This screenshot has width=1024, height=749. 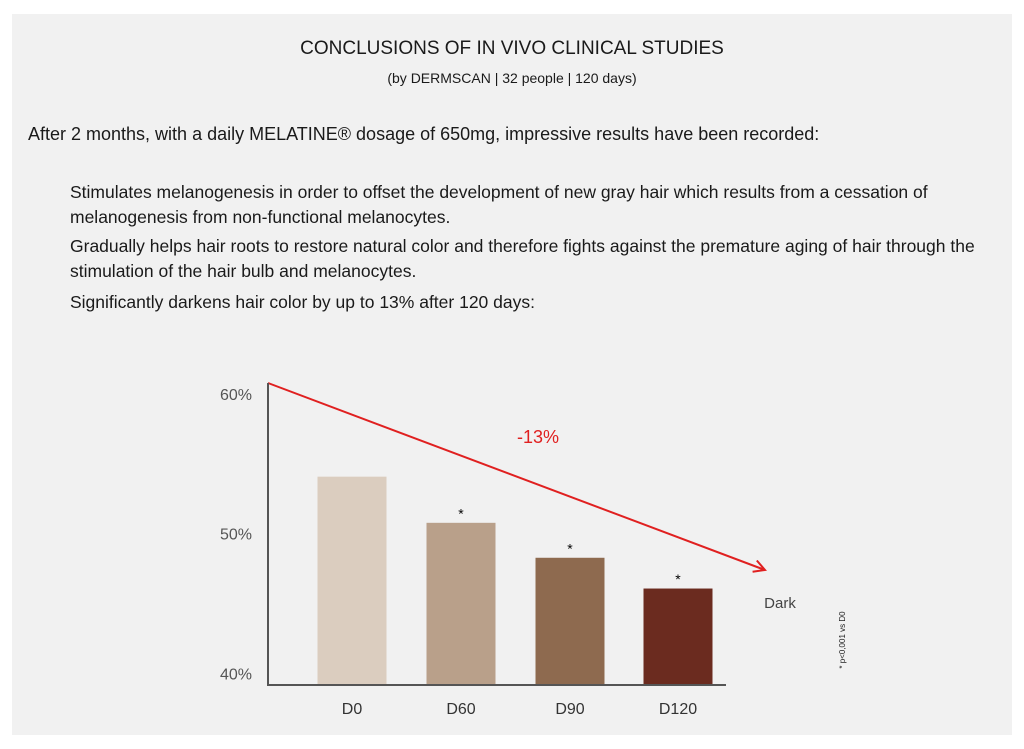 I want to click on title: CONCLUSIONS OF IN VIVO CLINICAL STUDIES, so click(x=512, y=48).